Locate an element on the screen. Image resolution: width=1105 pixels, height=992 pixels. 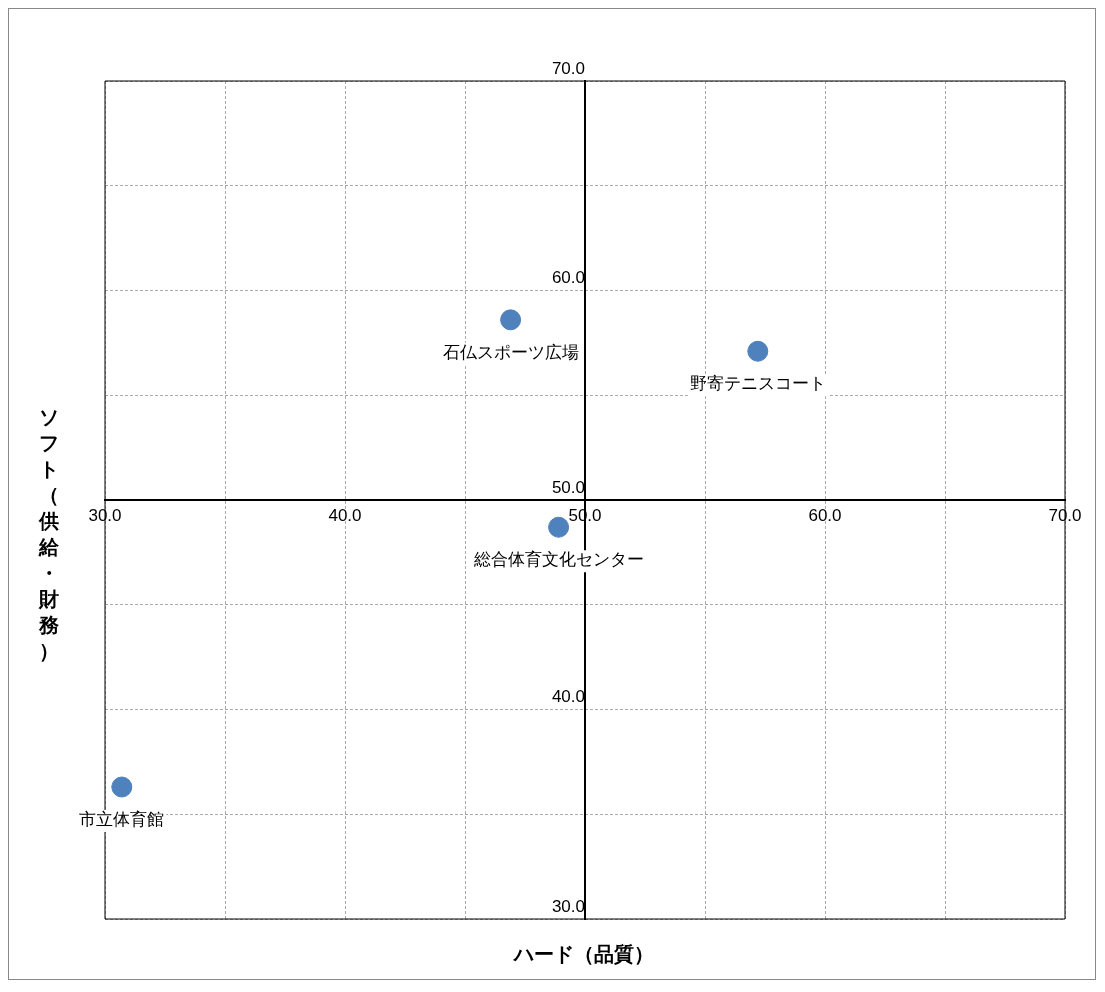
x-axis-title: ハード（品質） is located at coordinates (583, 954).